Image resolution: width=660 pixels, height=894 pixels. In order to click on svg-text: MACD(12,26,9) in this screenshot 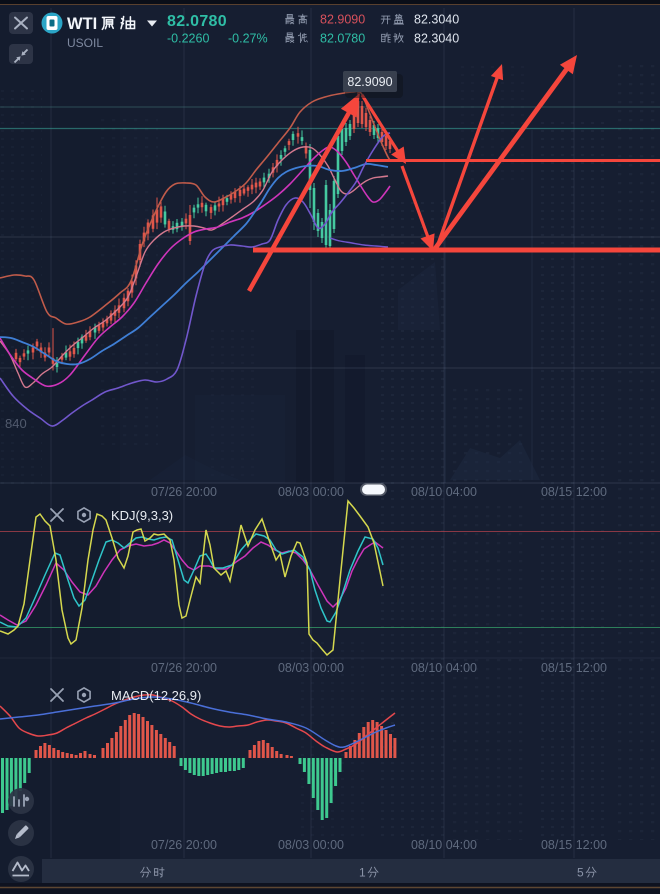, I will do `click(156, 695)`.